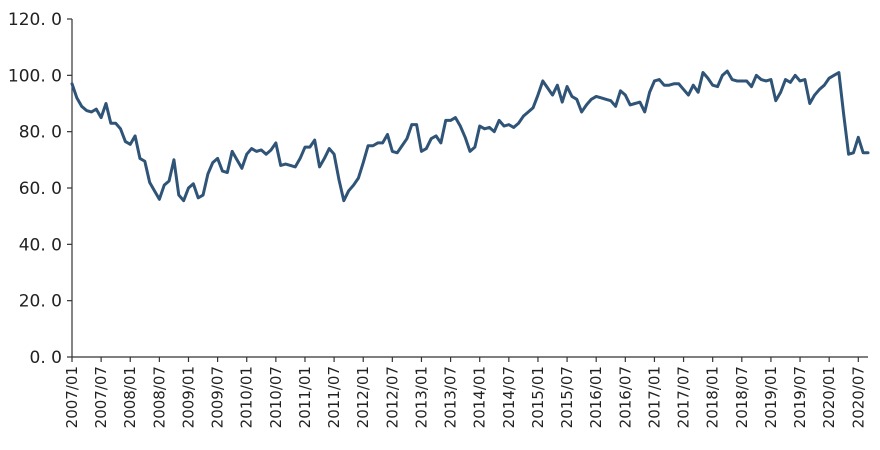  Describe the element at coordinates (363, 397) in the screenshot. I see `x-tick-label: 2012/01` at that location.